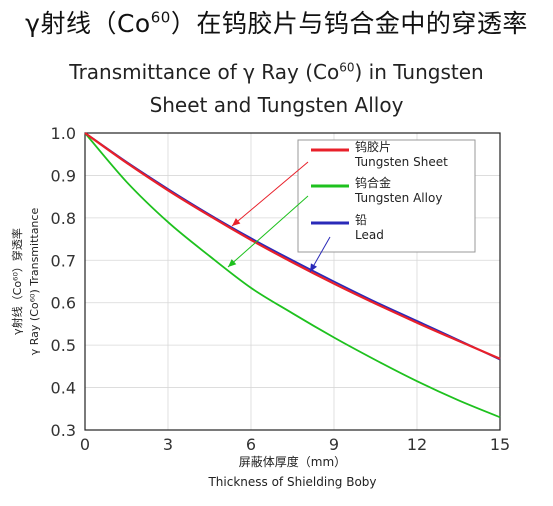 The image size is (553, 506). I want to click on x-tick-label: 0, so click(85, 444).